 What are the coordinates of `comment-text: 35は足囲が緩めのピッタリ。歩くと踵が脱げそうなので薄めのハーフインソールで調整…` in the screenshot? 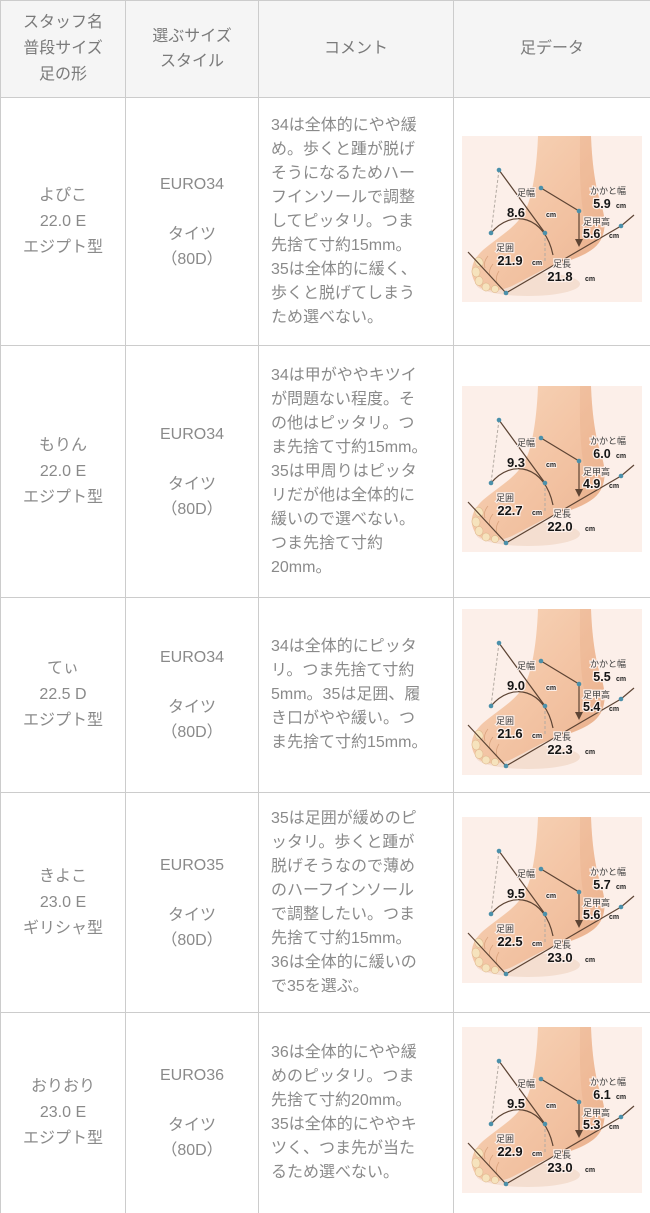 It's located at (344, 902).